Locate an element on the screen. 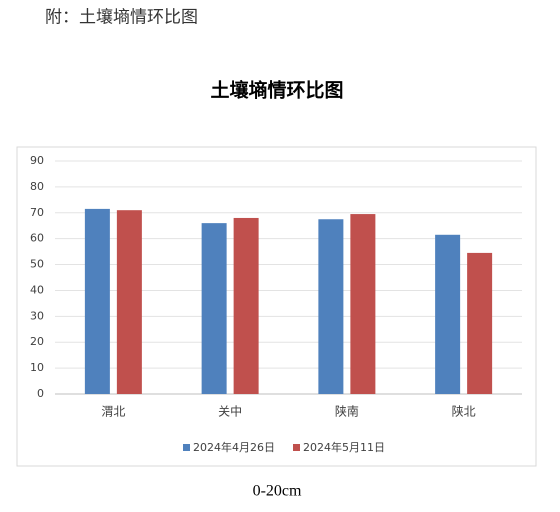 This screenshot has width=560, height=512. legend-label: 2024年5月11日 is located at coordinates (344, 447).